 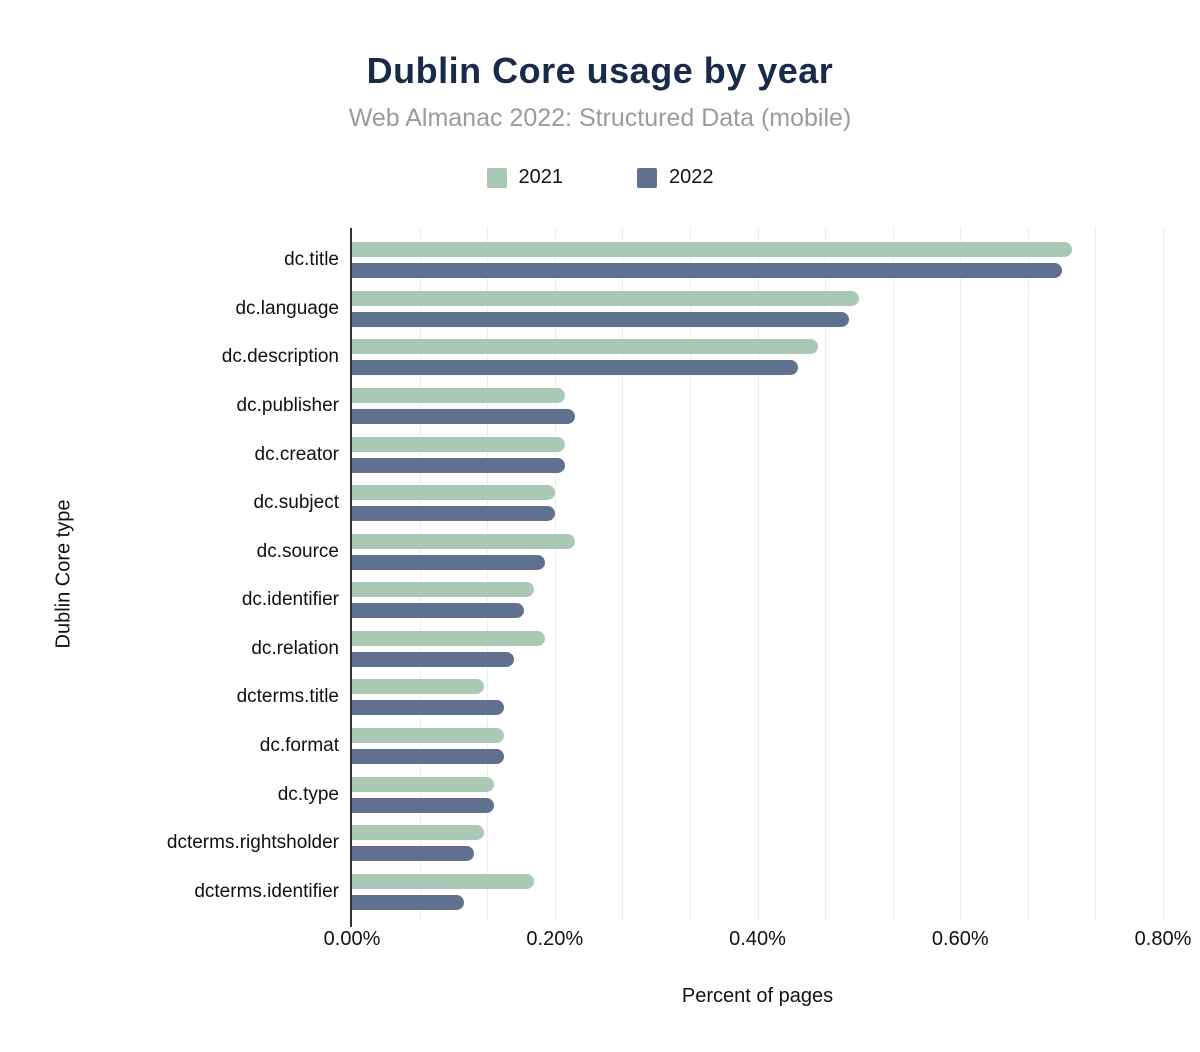 I want to click on legend-item-2022: 2022, so click(x=675, y=177).